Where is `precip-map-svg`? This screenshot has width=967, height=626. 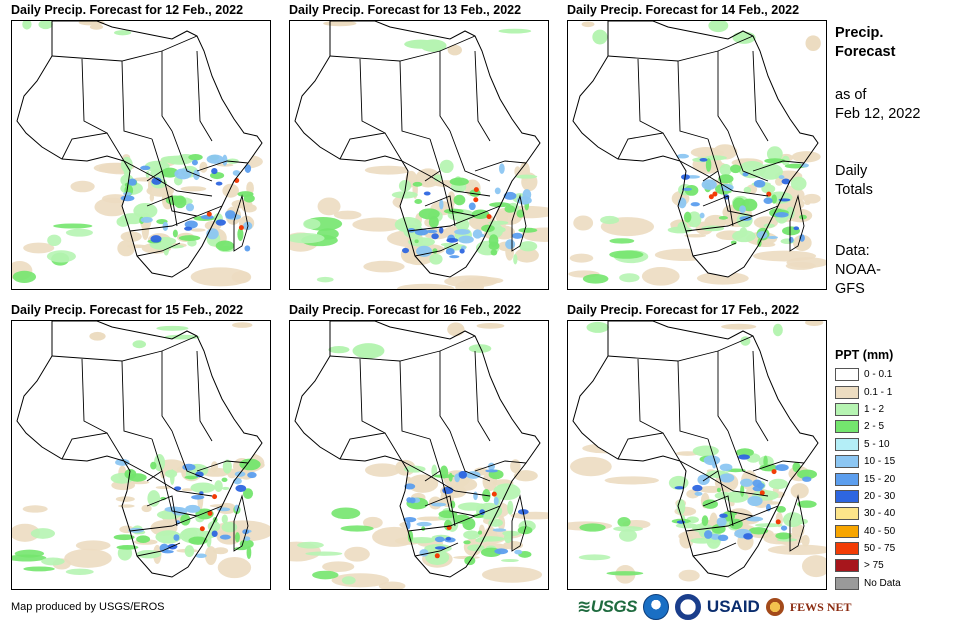 precip-map-svg is located at coordinates (697, 452).